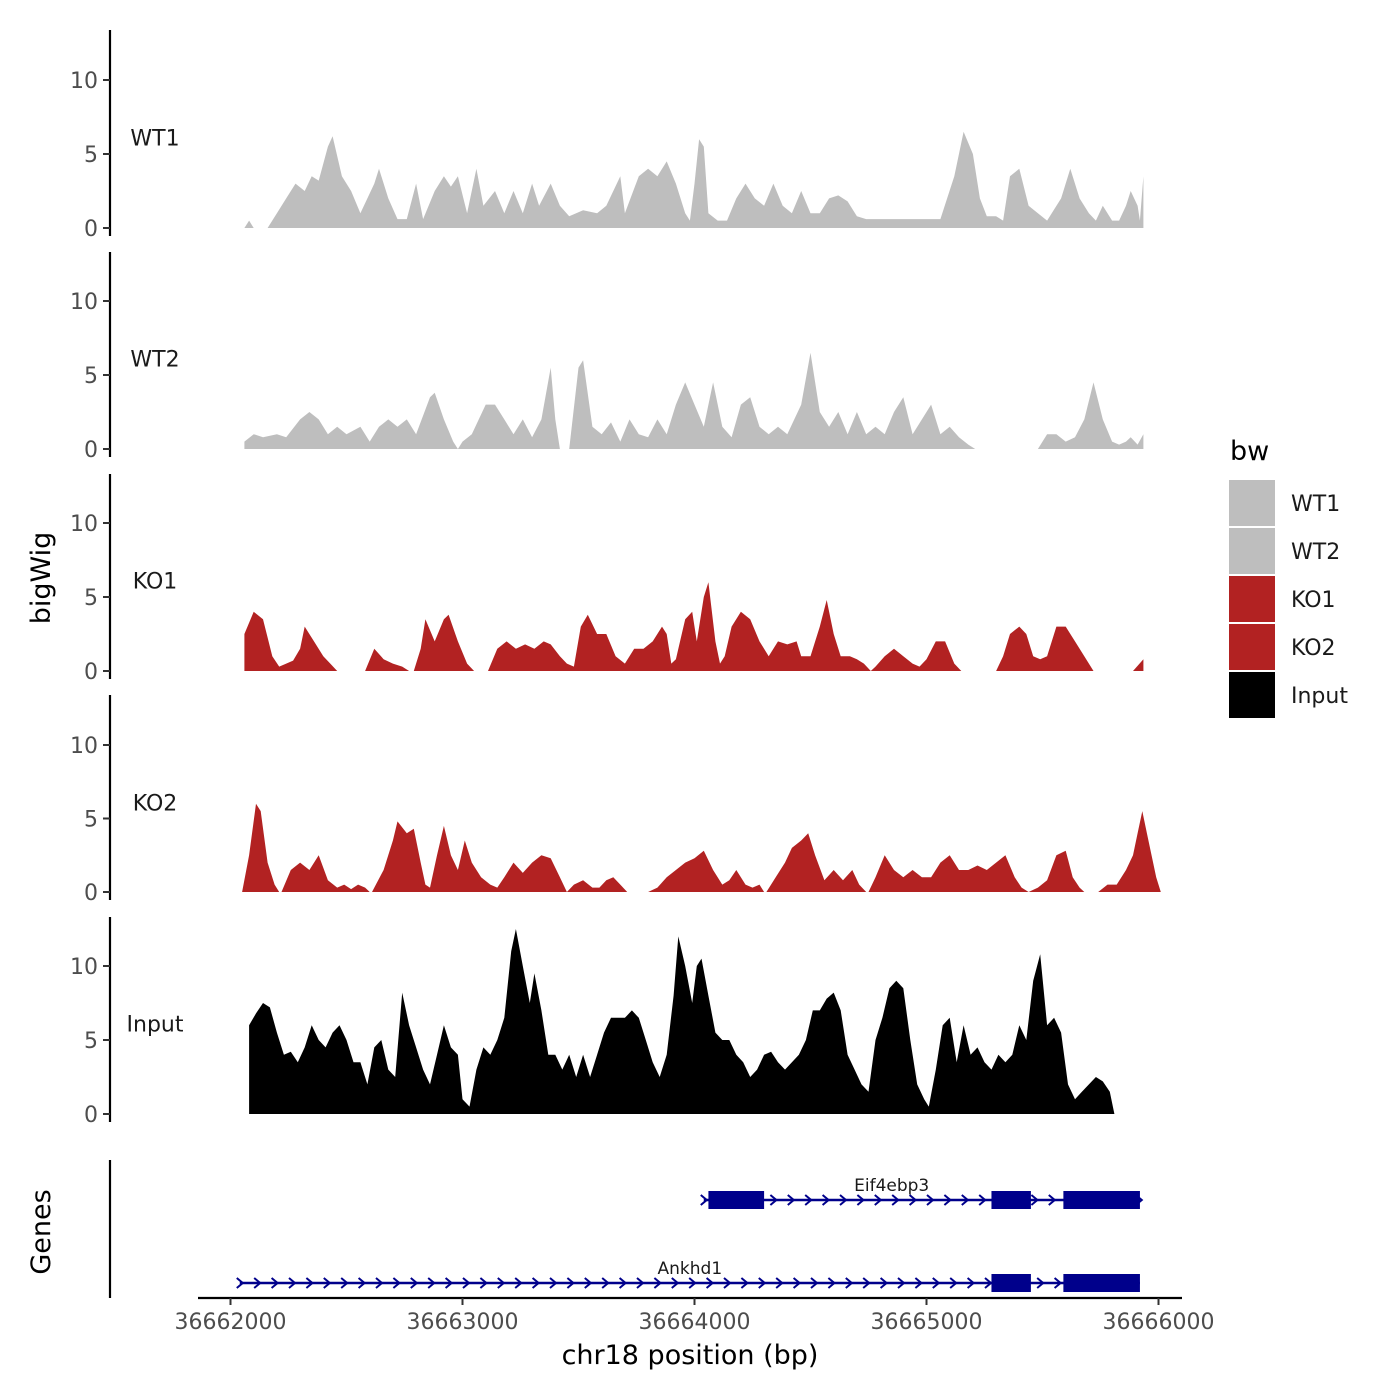 This screenshot has height=1400, width=1400. I want to click on y-axis-title: bigWig, so click(41, 578).